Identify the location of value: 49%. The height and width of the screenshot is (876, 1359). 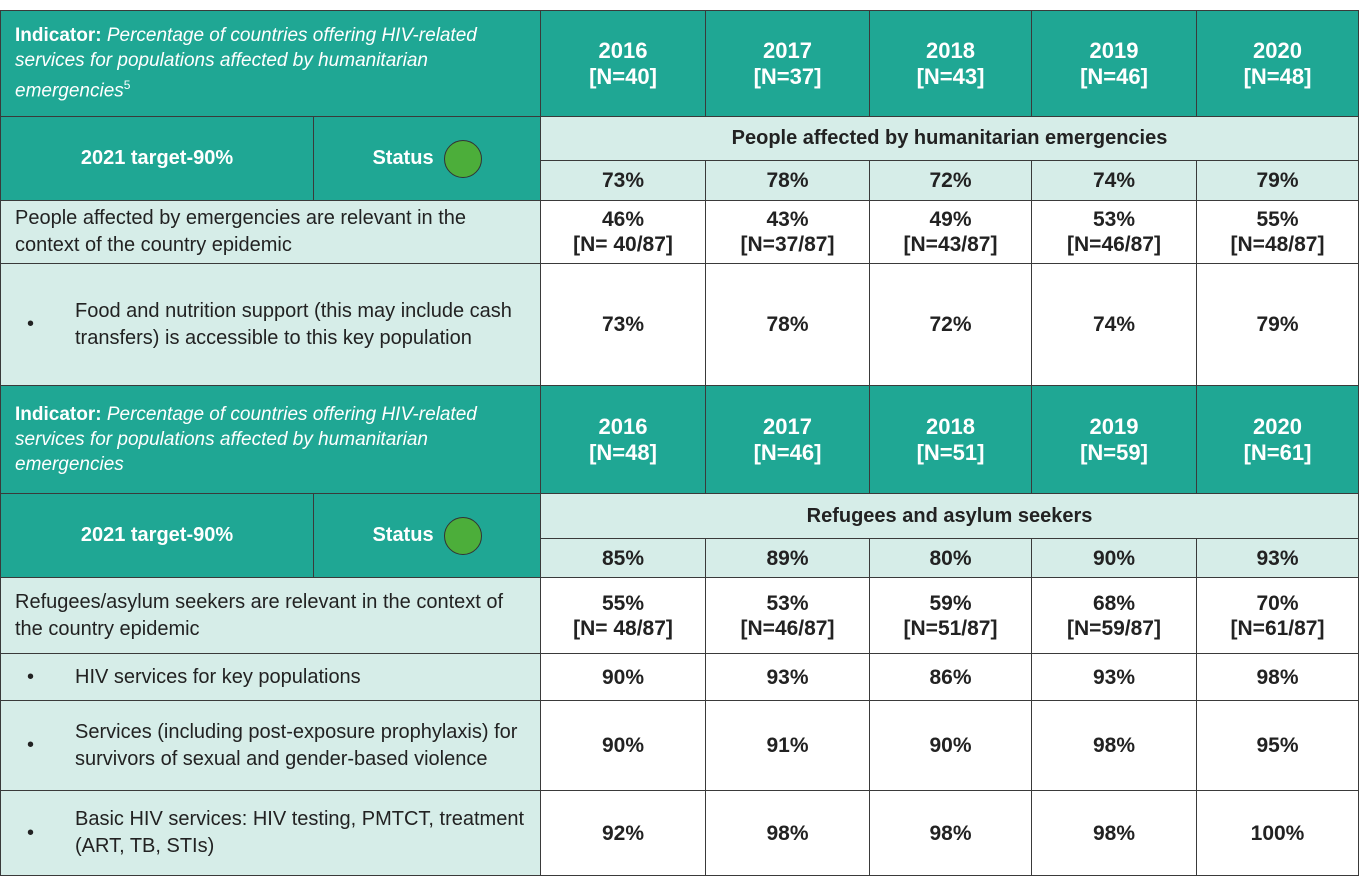
(950, 219).